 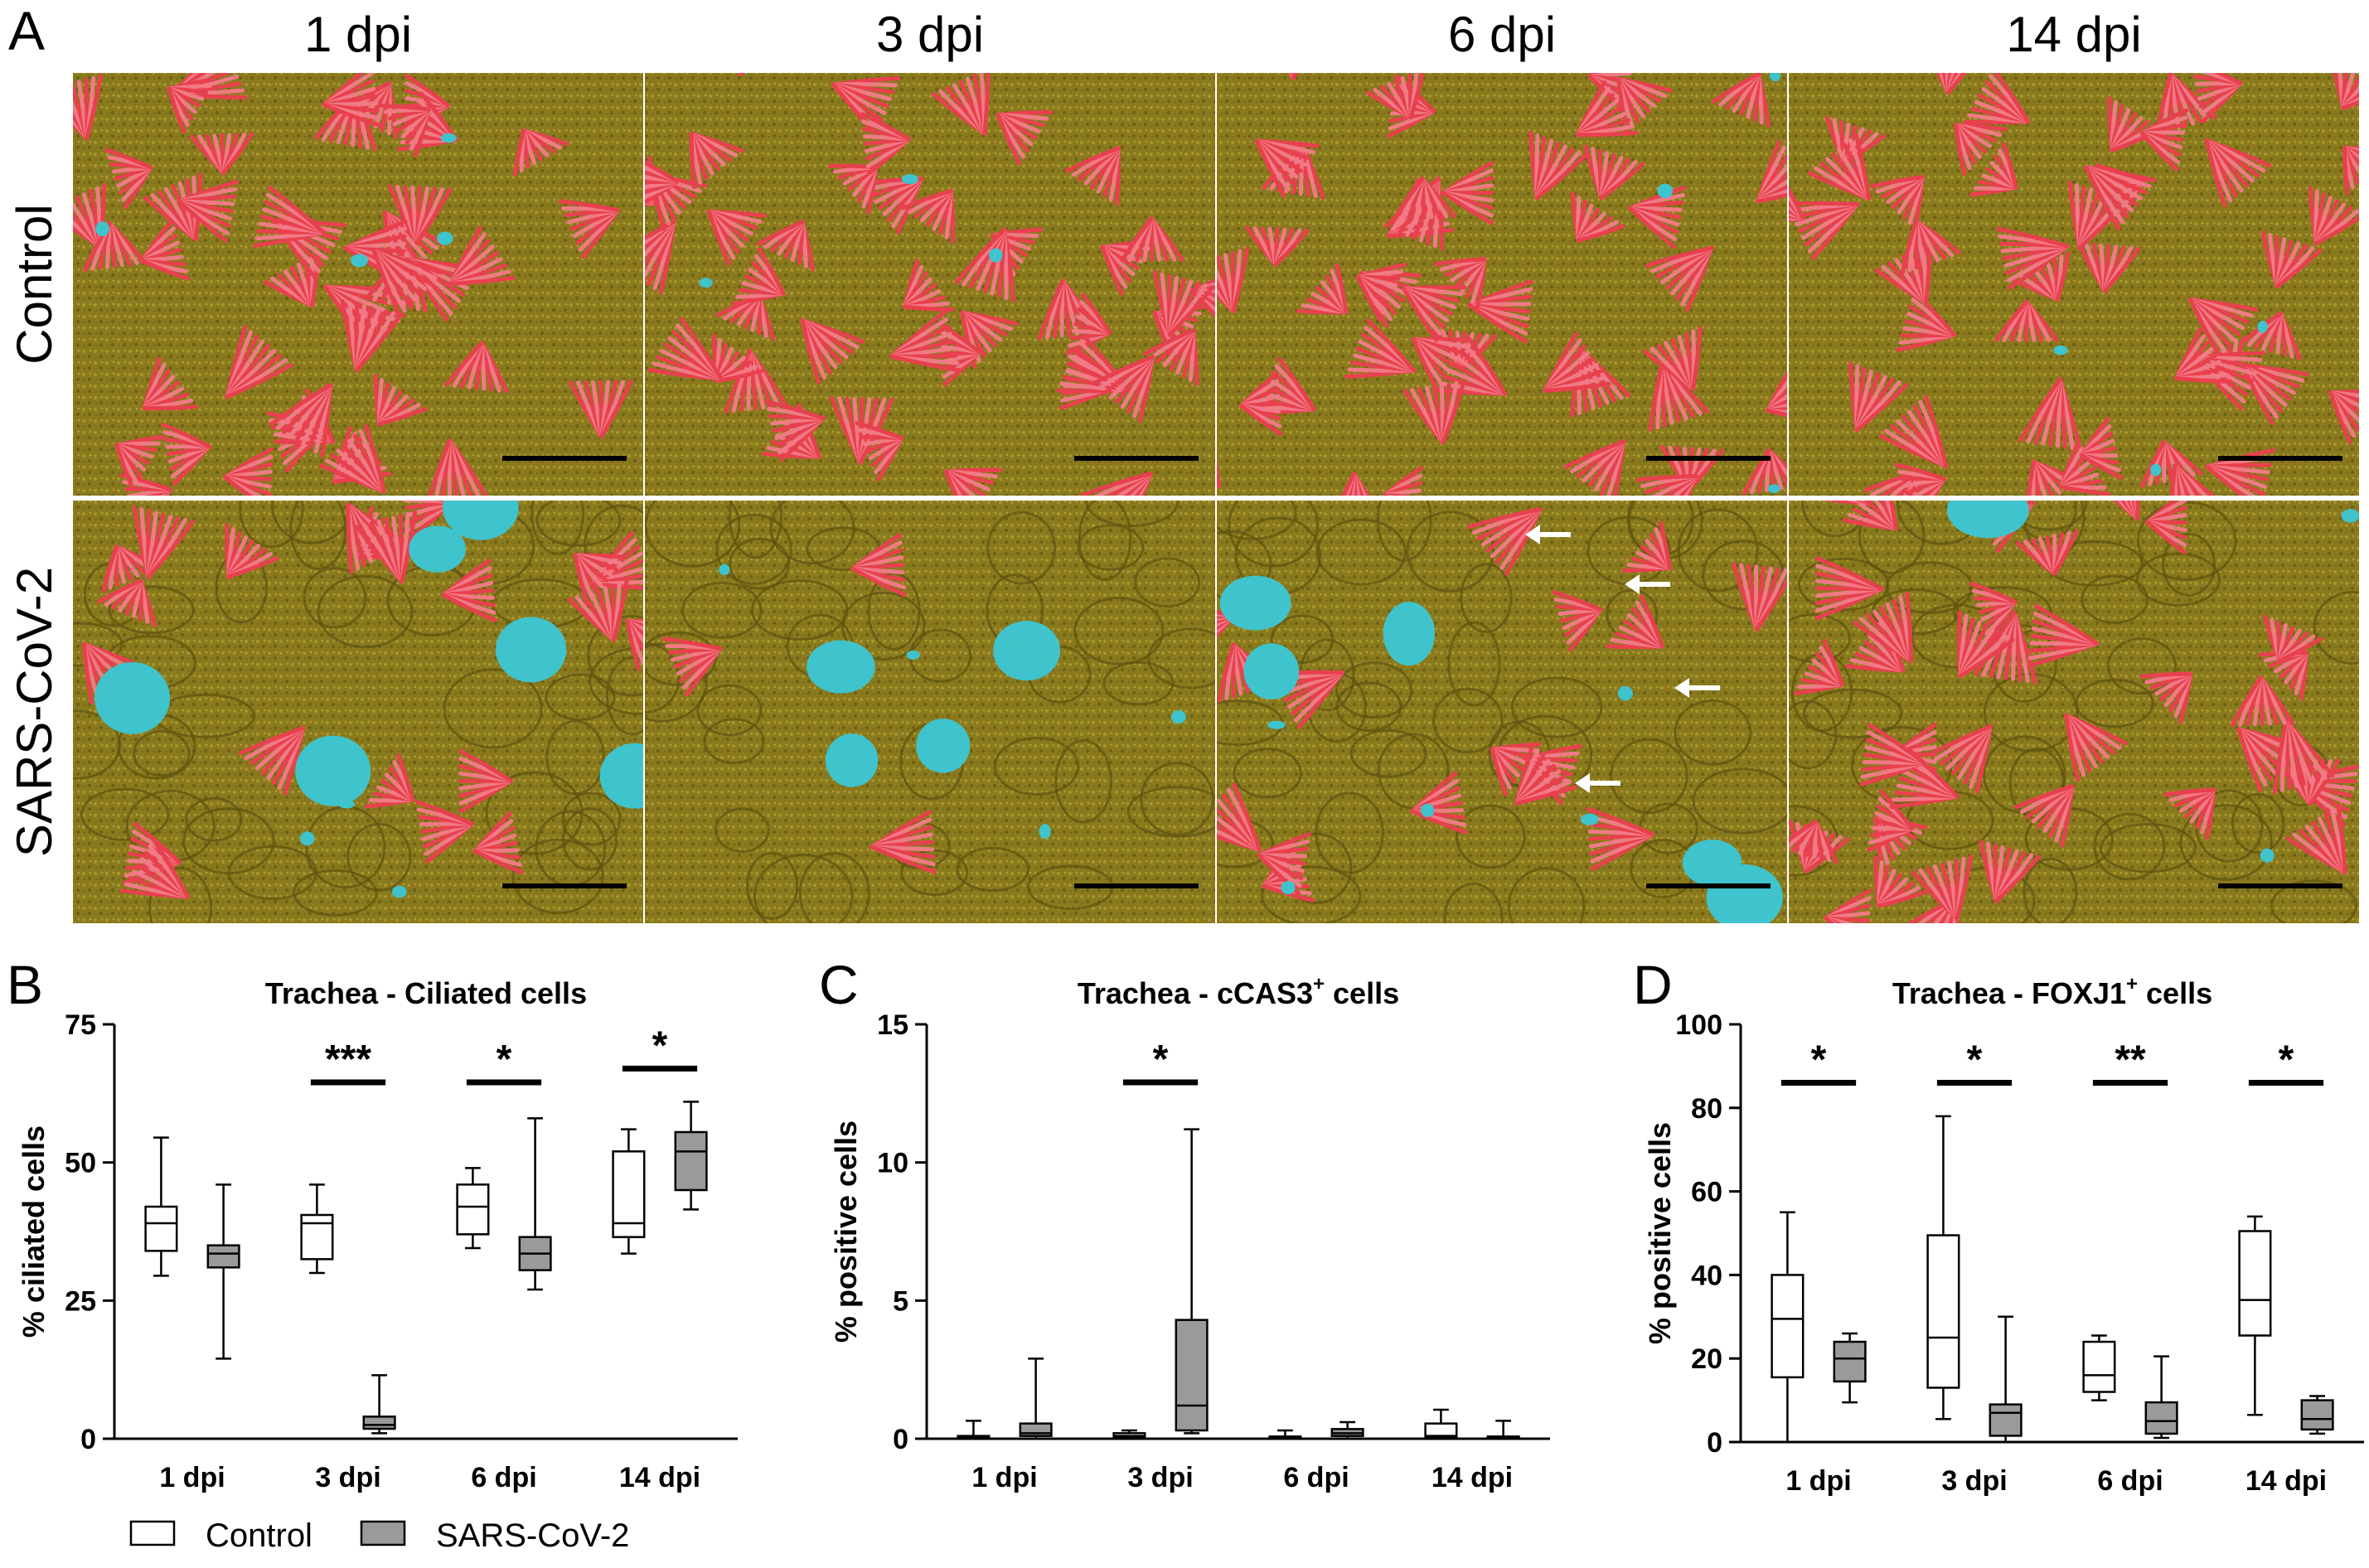 What do you see at coordinates (892, 1025) in the screenshot?
I see `y-tick-label: 15` at bounding box center [892, 1025].